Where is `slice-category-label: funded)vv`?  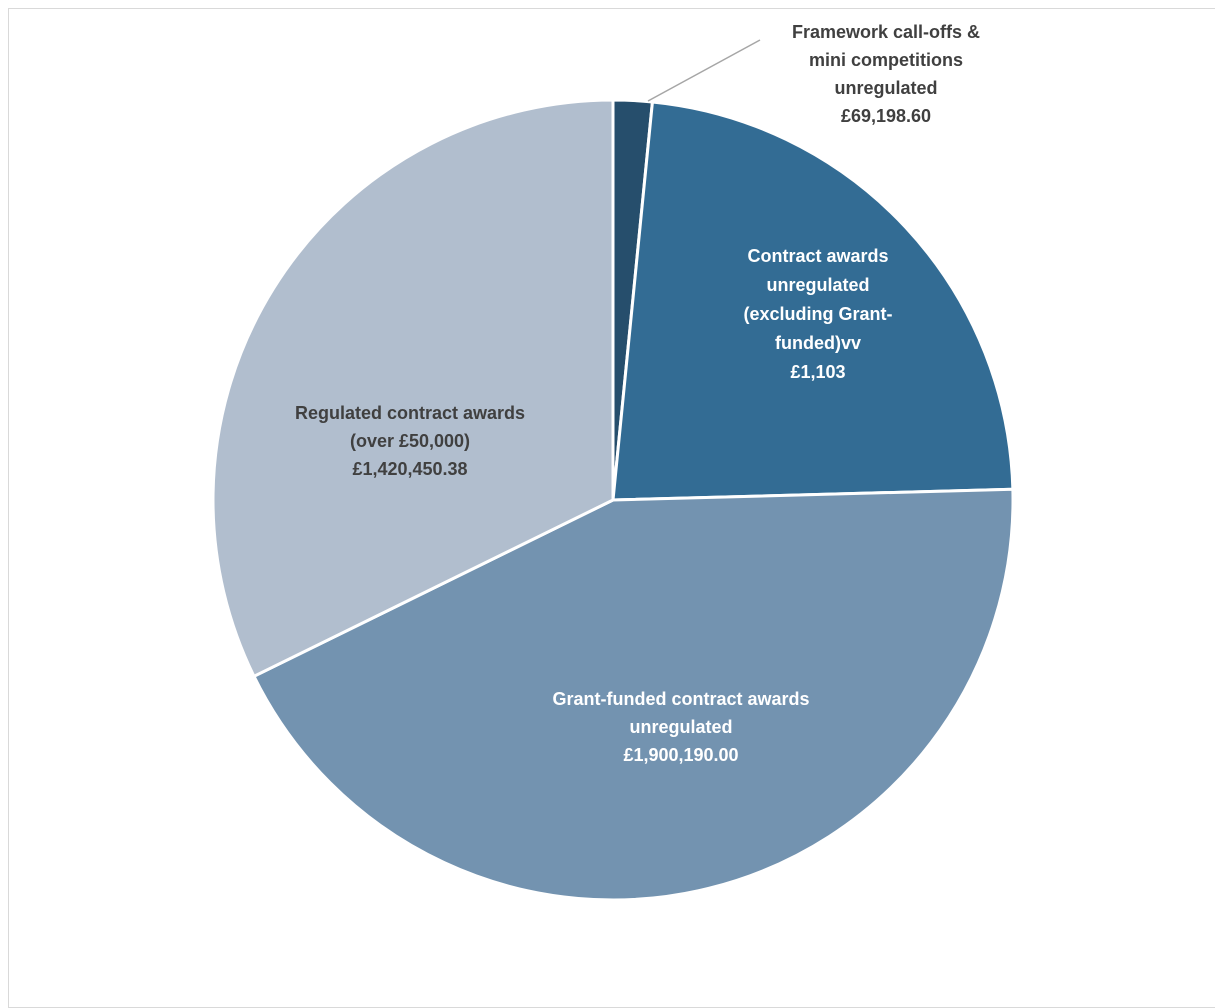
slice-category-label: funded)vv is located at coordinates (818, 343).